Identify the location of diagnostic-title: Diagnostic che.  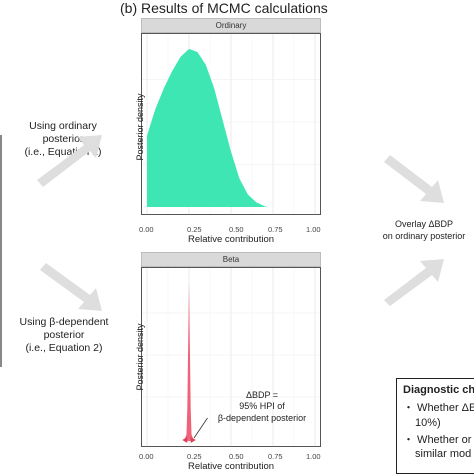
(438, 390).